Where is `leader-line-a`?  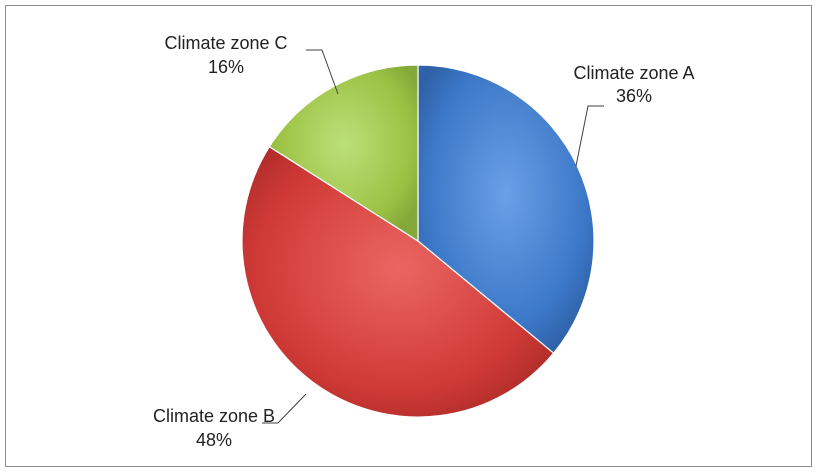 leader-line-a is located at coordinates (589, 136).